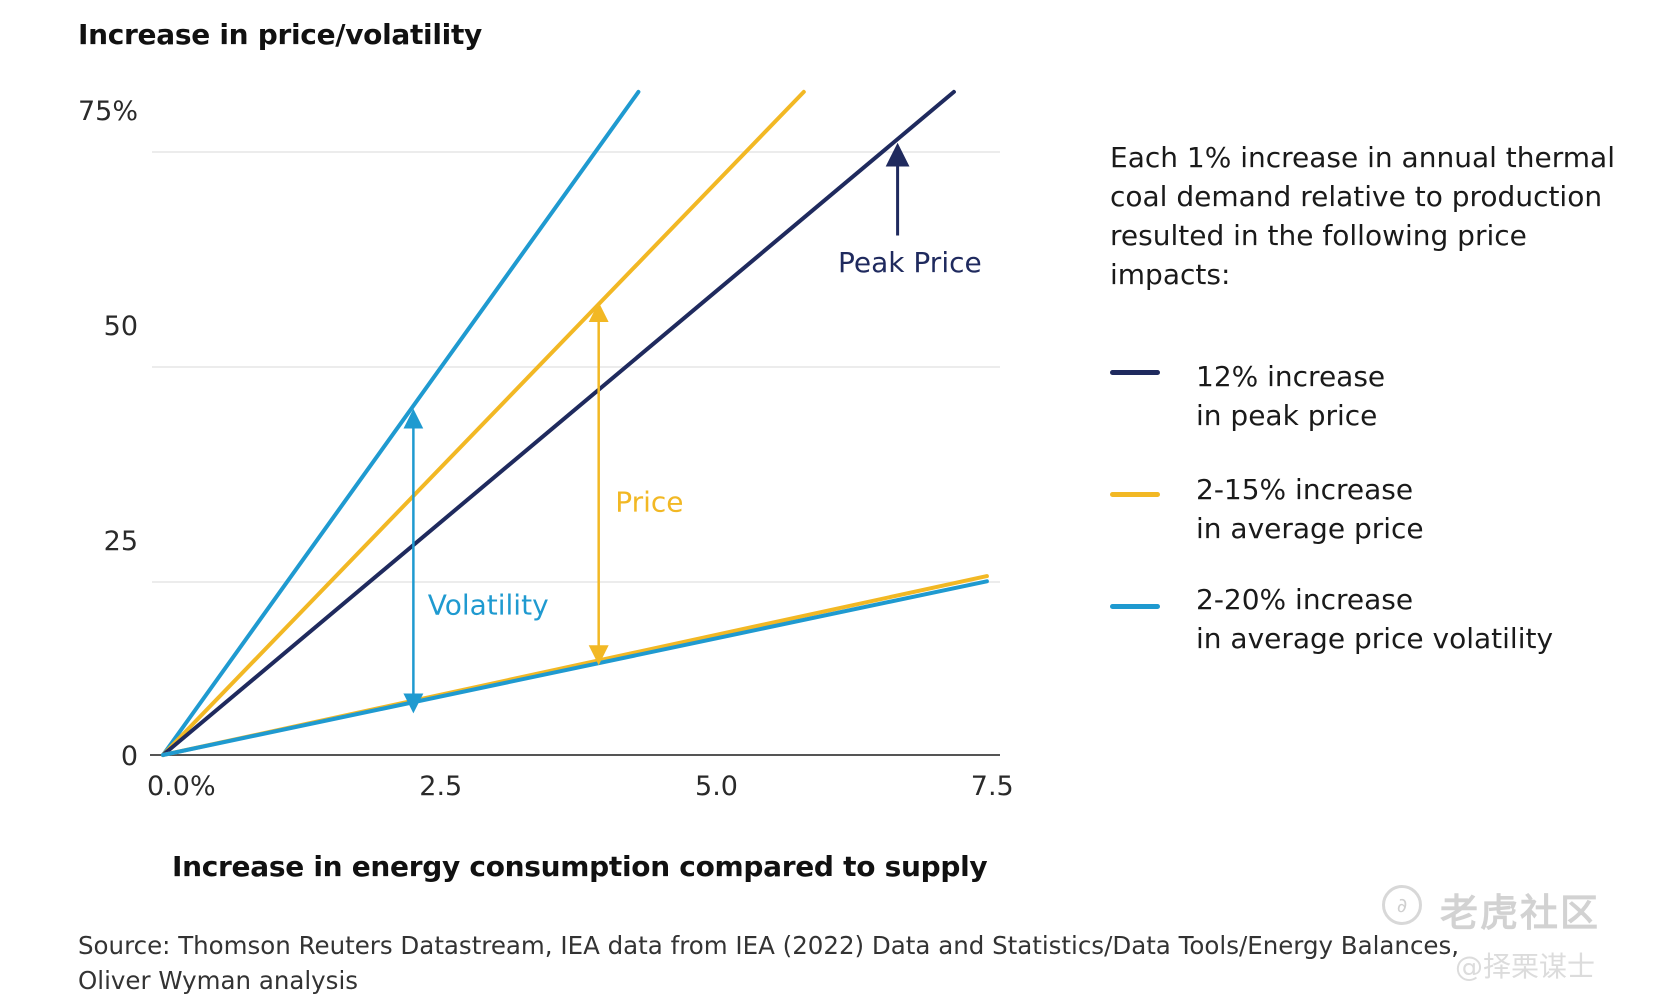 This screenshot has height=1002, width=1660. Describe the element at coordinates (218, 980) in the screenshot. I see `source-line-2: Oliver Wyman analysis` at that location.